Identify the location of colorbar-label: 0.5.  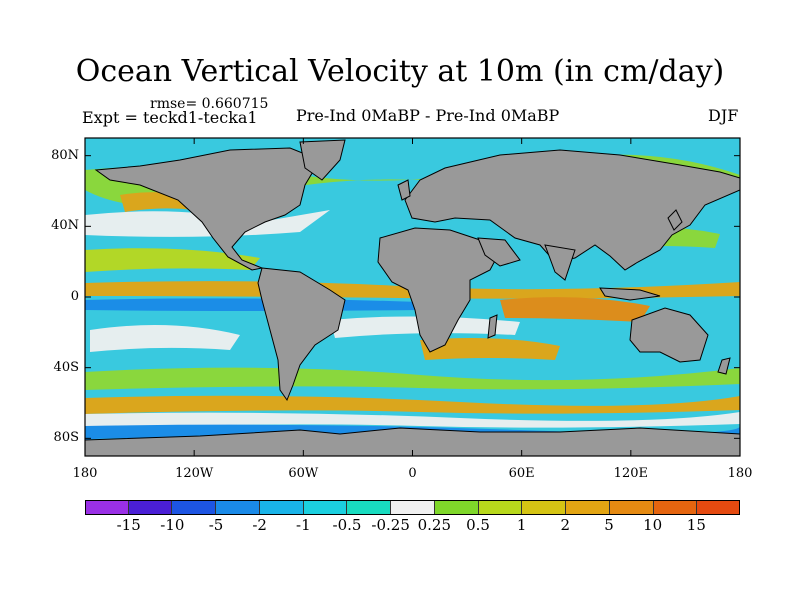
(478, 525).